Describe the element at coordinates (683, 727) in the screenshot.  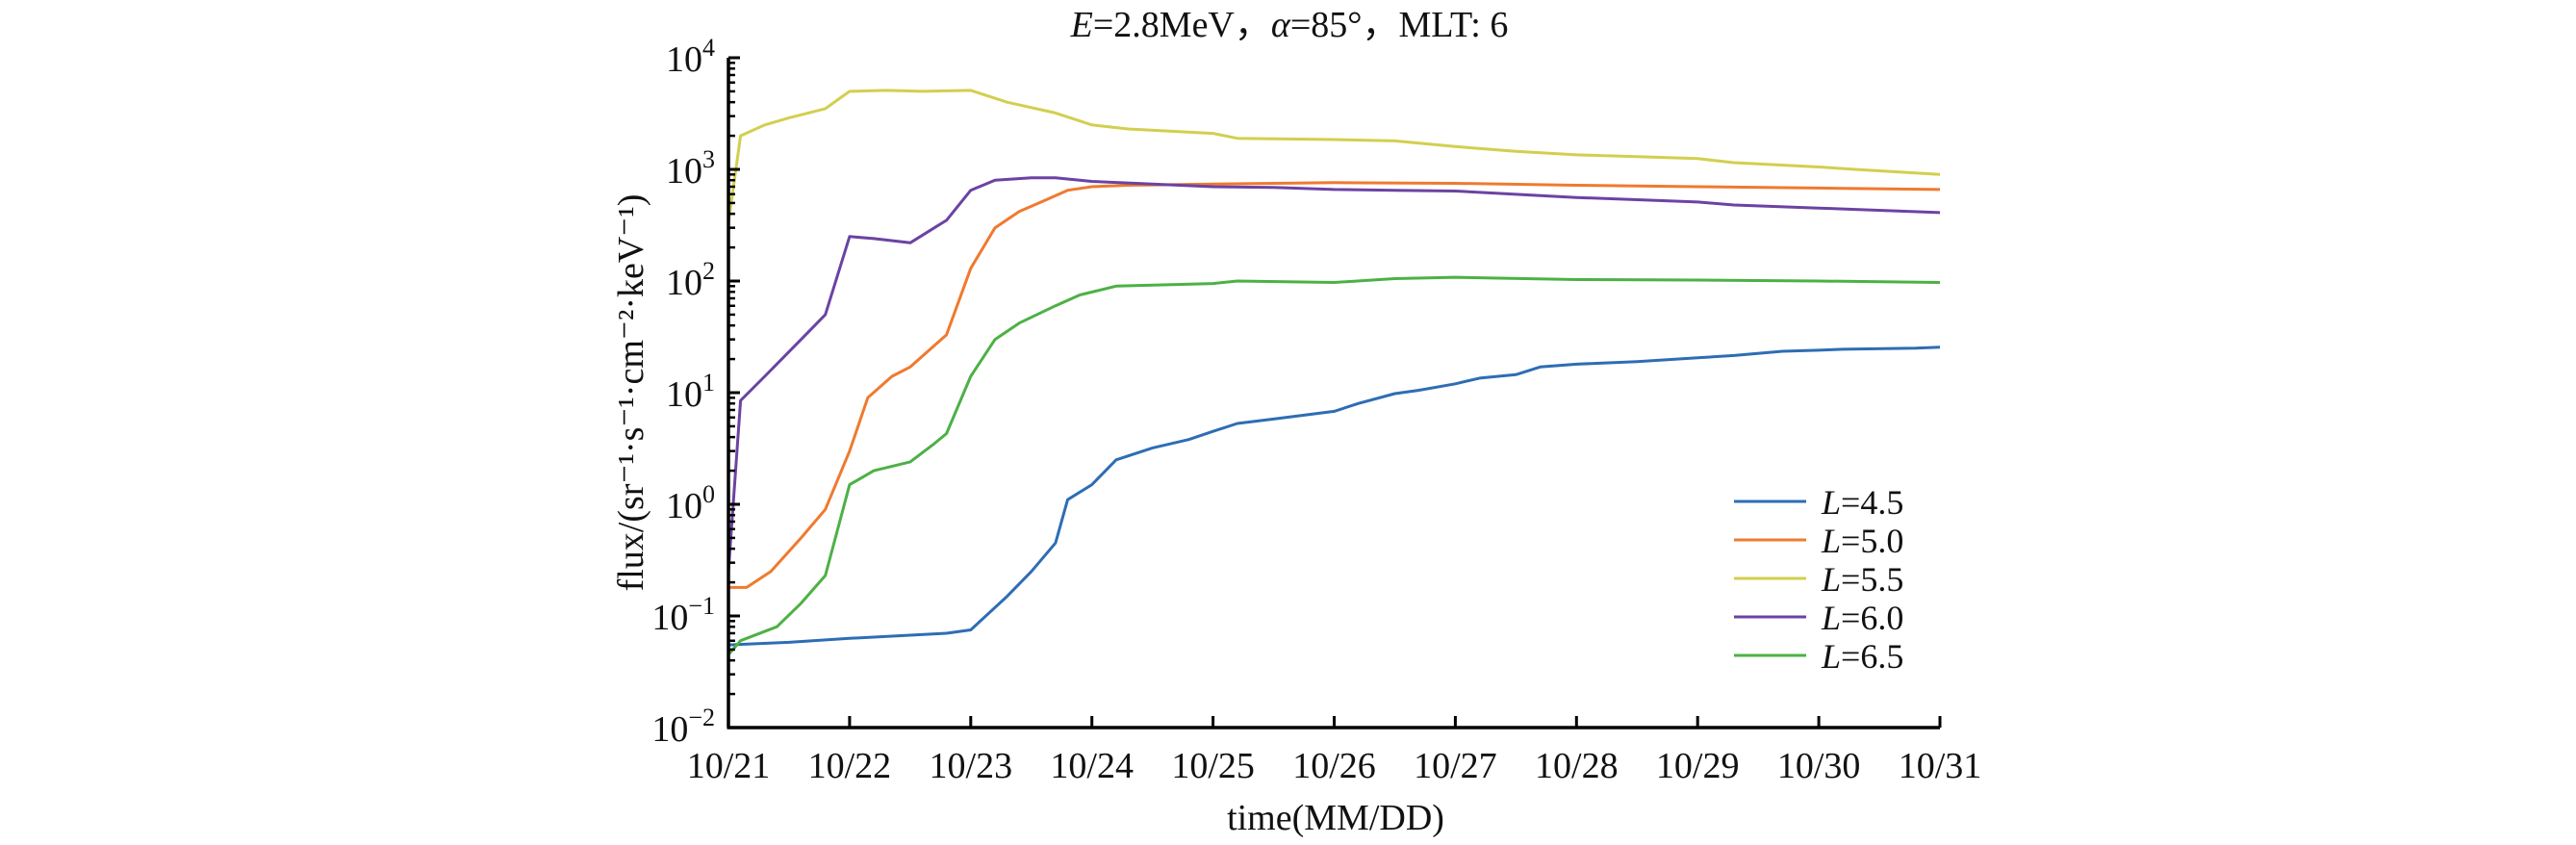
I see `y-tick-label: 10⁻²` at that location.